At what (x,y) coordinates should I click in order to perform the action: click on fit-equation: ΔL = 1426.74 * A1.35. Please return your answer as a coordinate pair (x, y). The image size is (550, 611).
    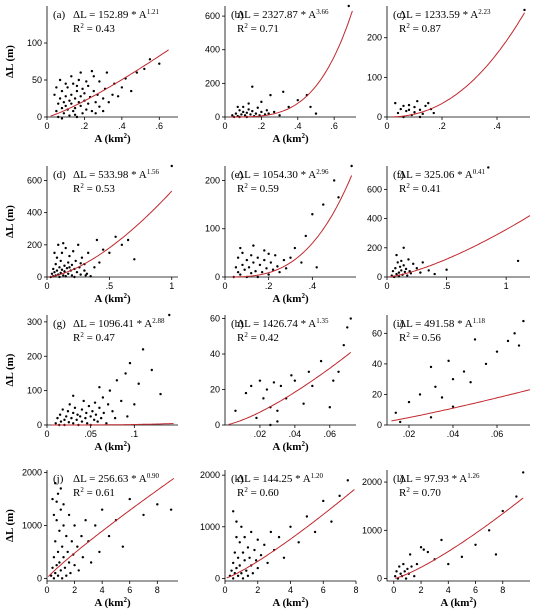
    Looking at the image, I should click on (283, 323).